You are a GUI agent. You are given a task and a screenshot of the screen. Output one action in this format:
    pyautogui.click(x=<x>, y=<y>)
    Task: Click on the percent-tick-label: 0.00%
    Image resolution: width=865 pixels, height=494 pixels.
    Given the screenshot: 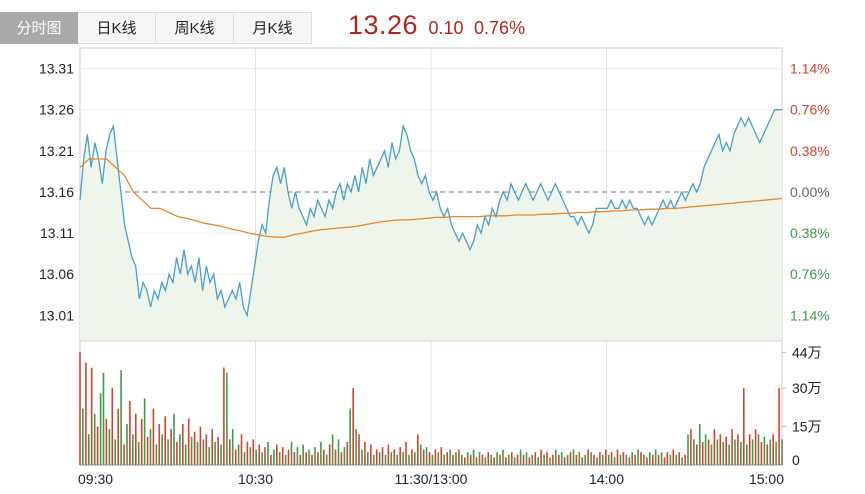 What is the action you would take?
    pyautogui.click(x=810, y=192)
    